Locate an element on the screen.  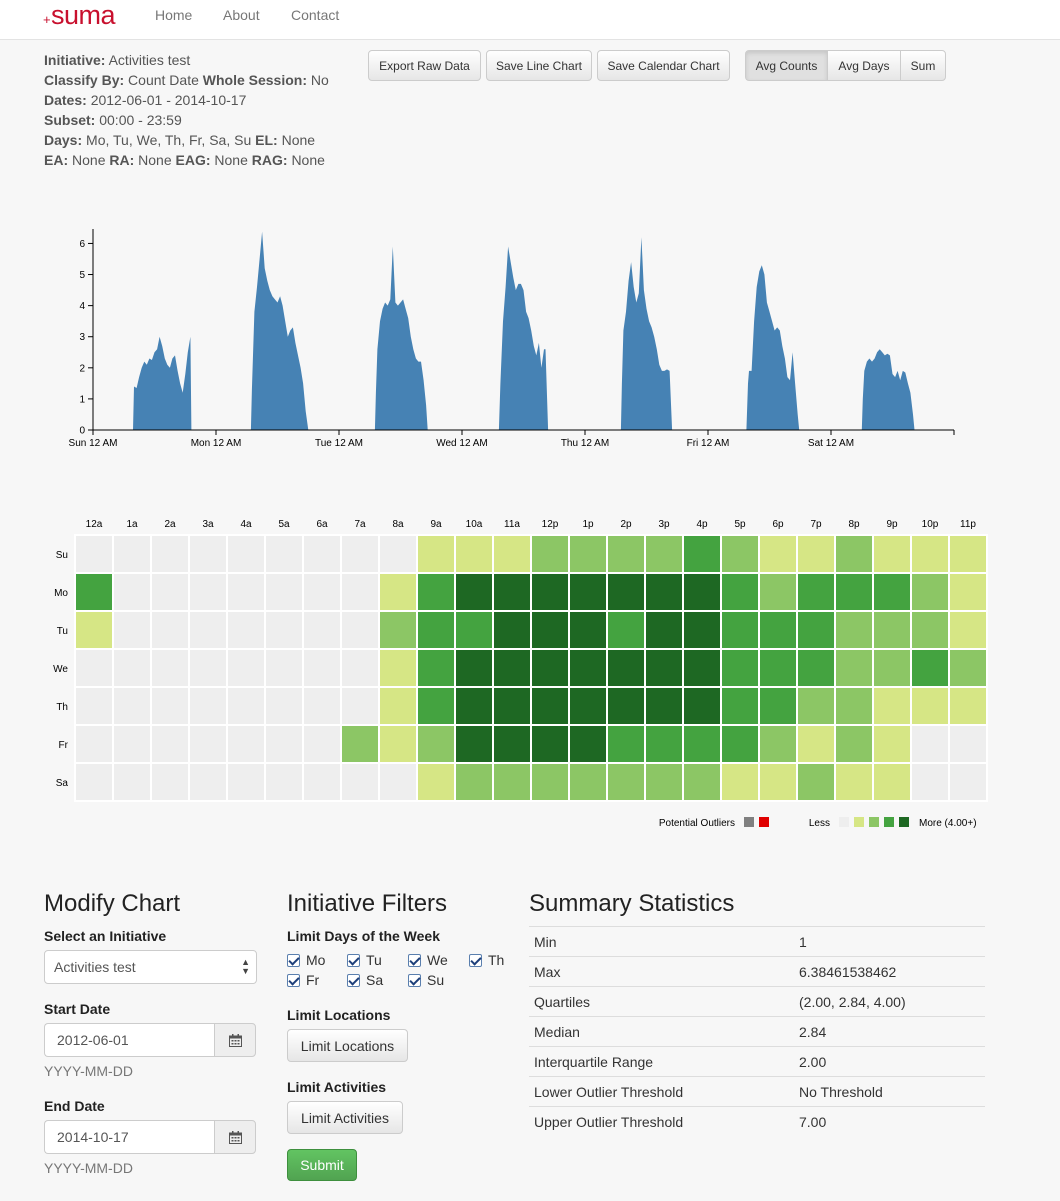
nav-home-link: Home is located at coordinates (174, 15).